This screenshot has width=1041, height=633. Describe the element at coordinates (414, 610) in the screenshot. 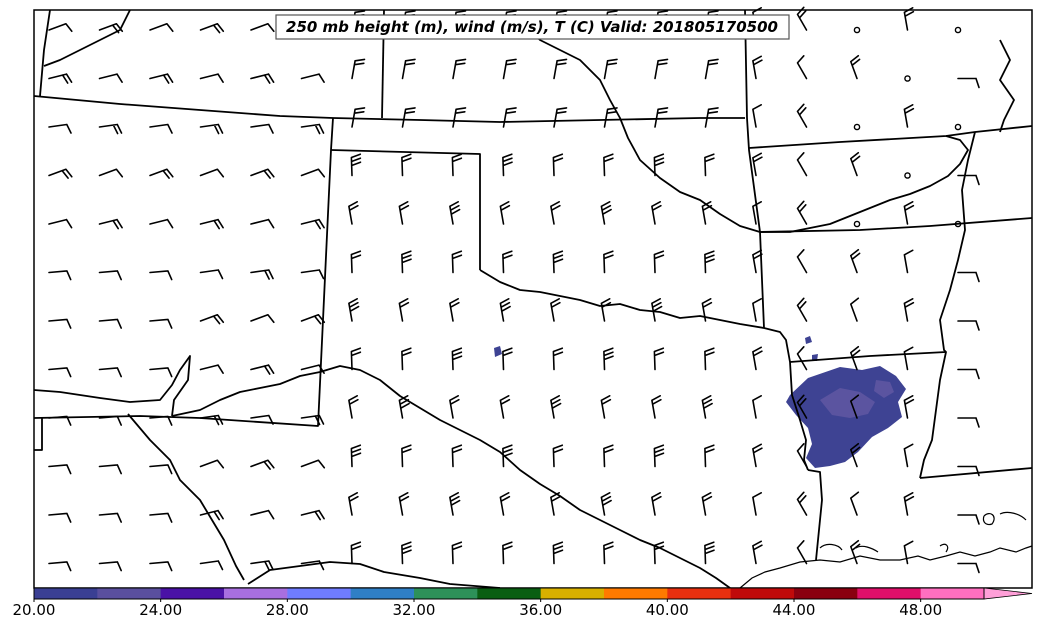

I see `colorbar-tick-label: 32.00` at that location.